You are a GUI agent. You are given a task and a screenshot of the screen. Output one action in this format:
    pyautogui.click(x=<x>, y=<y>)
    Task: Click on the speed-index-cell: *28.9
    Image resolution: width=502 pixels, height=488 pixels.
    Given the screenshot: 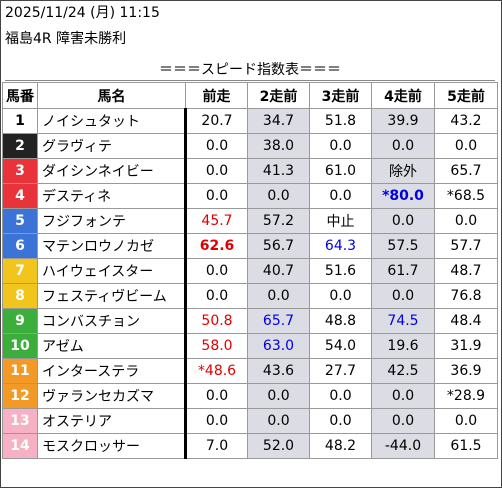 What is the action you would take?
    pyautogui.click(x=466, y=396)
    